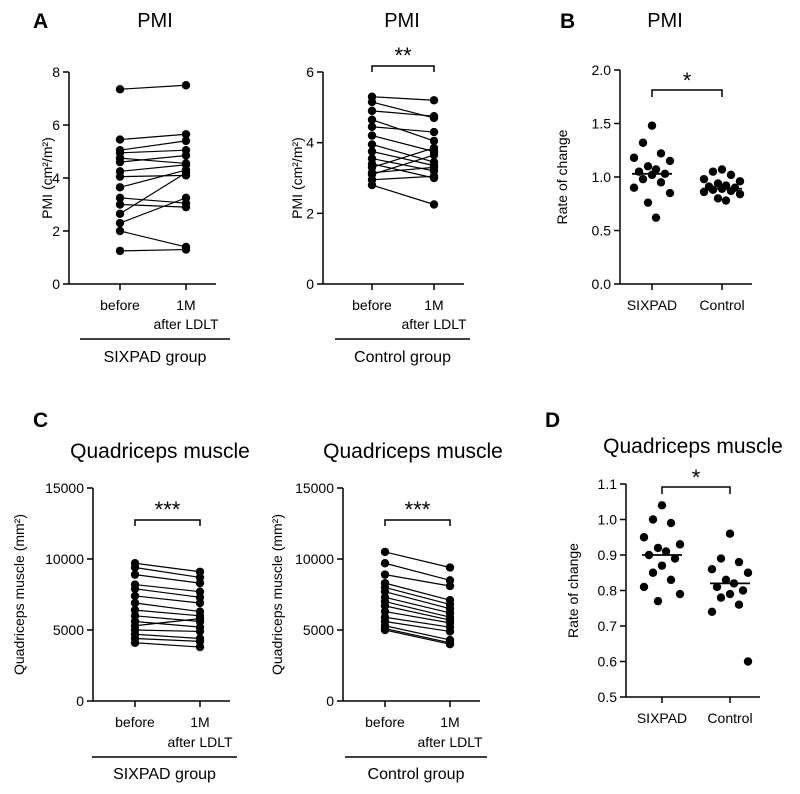 The width and height of the screenshot is (800, 794). What do you see at coordinates (19, 594) in the screenshot?
I see `y-axis-label: Quadriceps muscle (mm²)` at bounding box center [19, 594].